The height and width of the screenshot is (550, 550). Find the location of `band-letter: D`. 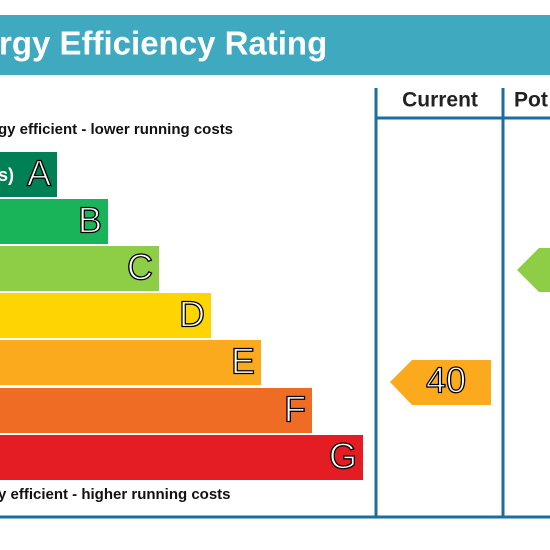

band-letter: D is located at coordinates (192, 314).